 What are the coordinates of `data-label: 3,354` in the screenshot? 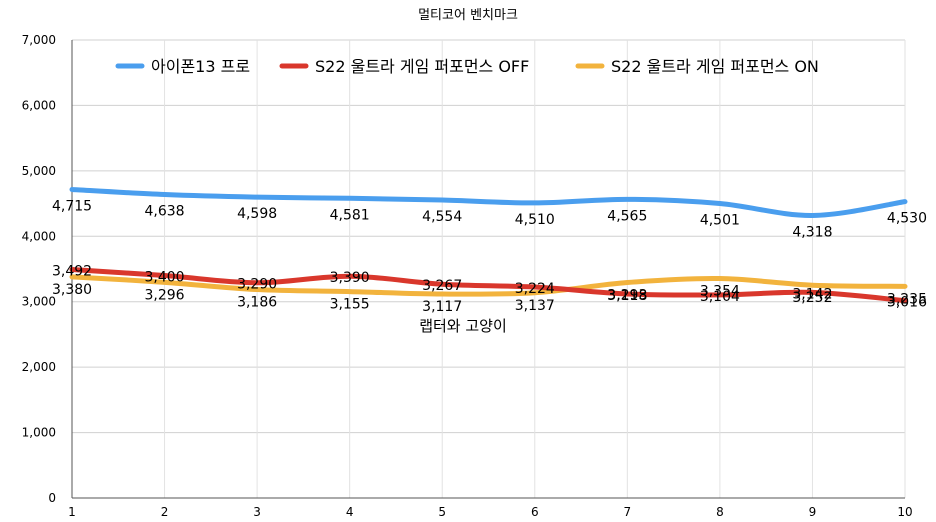 It's located at (720, 292).